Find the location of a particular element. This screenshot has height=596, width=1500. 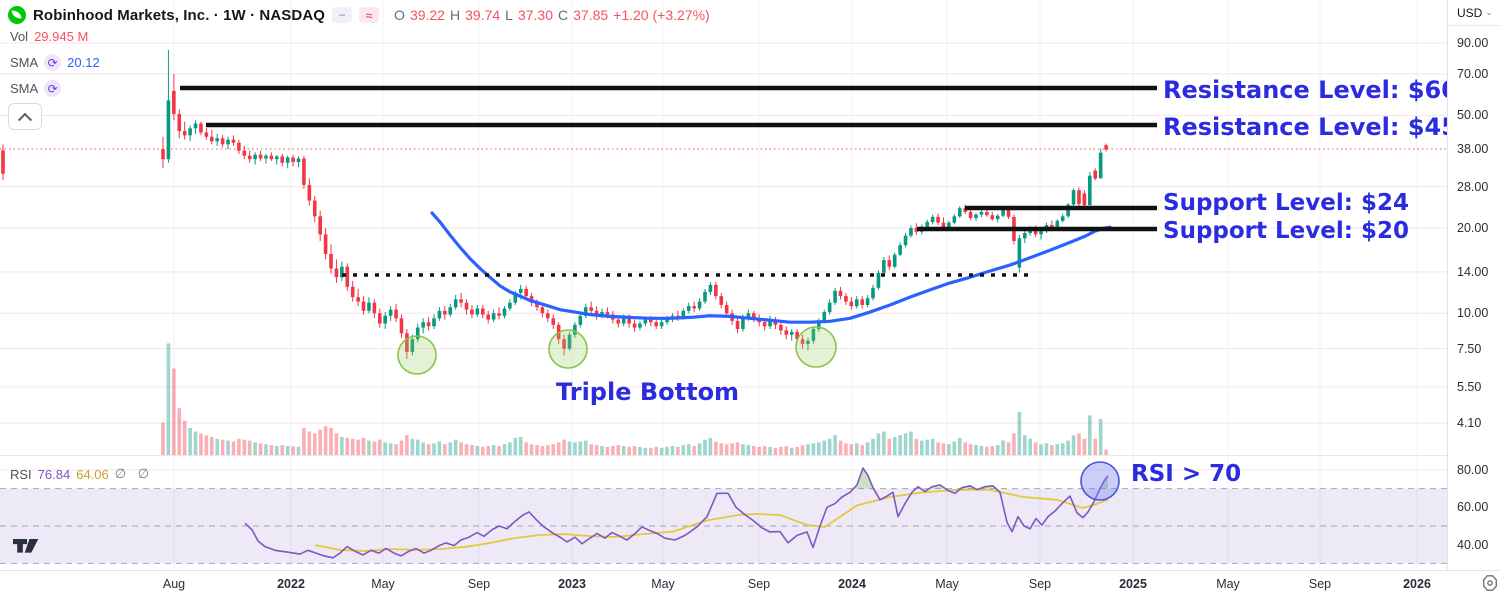

annotation-support-24: Support Level: $24 is located at coordinates (1286, 203).